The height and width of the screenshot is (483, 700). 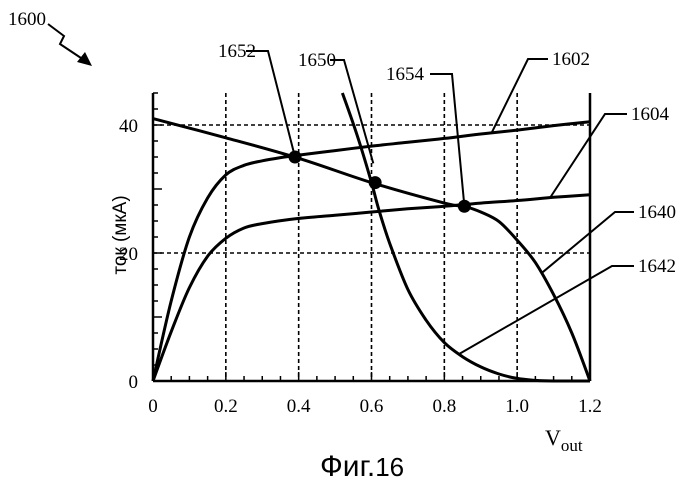 What do you see at coordinates (70, 45) in the screenshot?
I see `figure-ref-arrow` at bounding box center [70, 45].